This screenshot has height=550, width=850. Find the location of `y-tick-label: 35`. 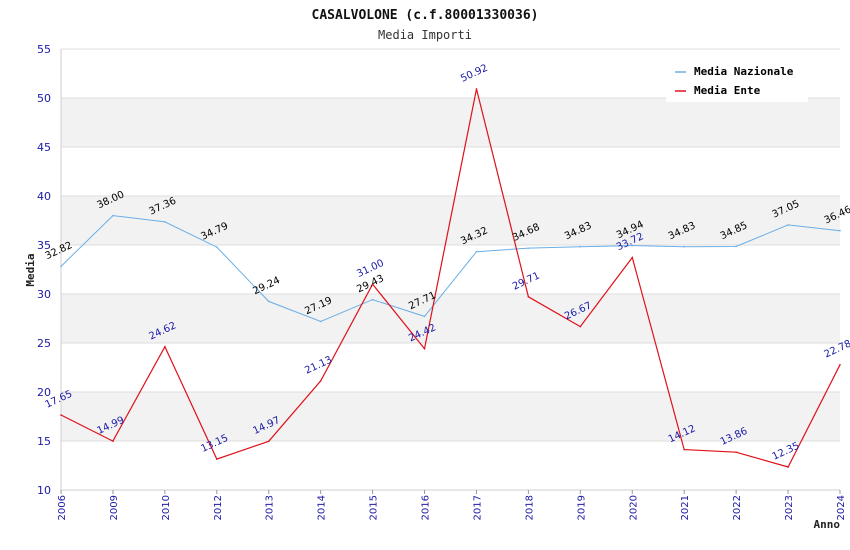

y-tick-label: 35 is located at coordinates (44, 245).